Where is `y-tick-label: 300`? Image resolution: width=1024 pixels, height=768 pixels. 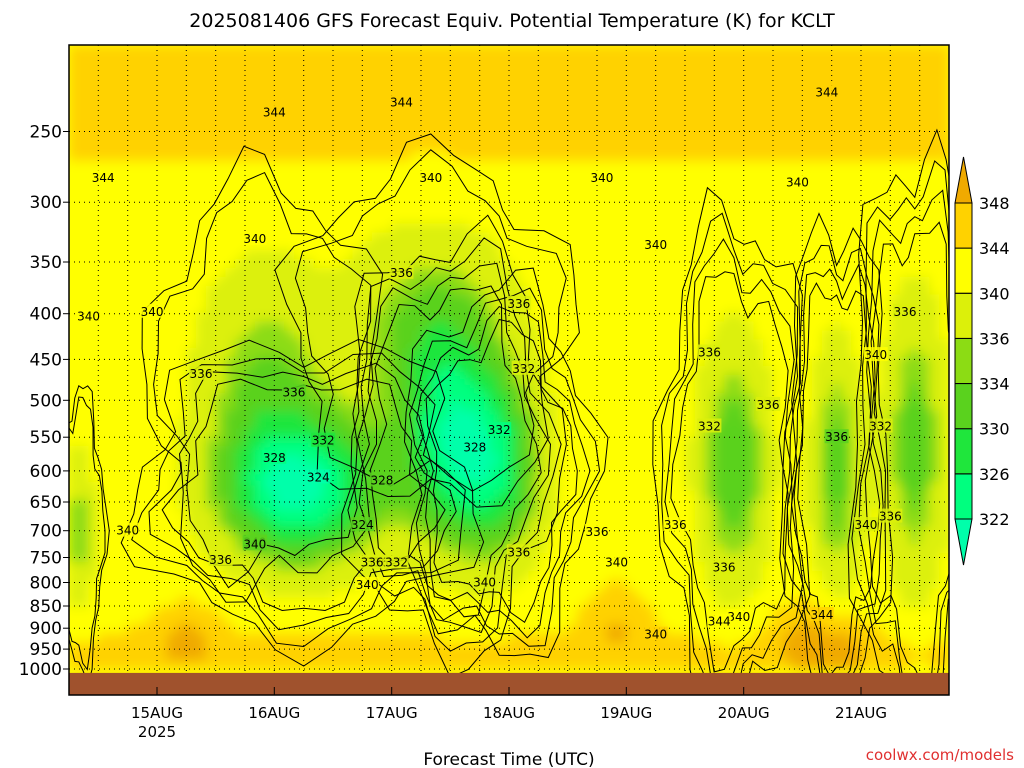
y-tick-label: 300 is located at coordinates (46, 203).